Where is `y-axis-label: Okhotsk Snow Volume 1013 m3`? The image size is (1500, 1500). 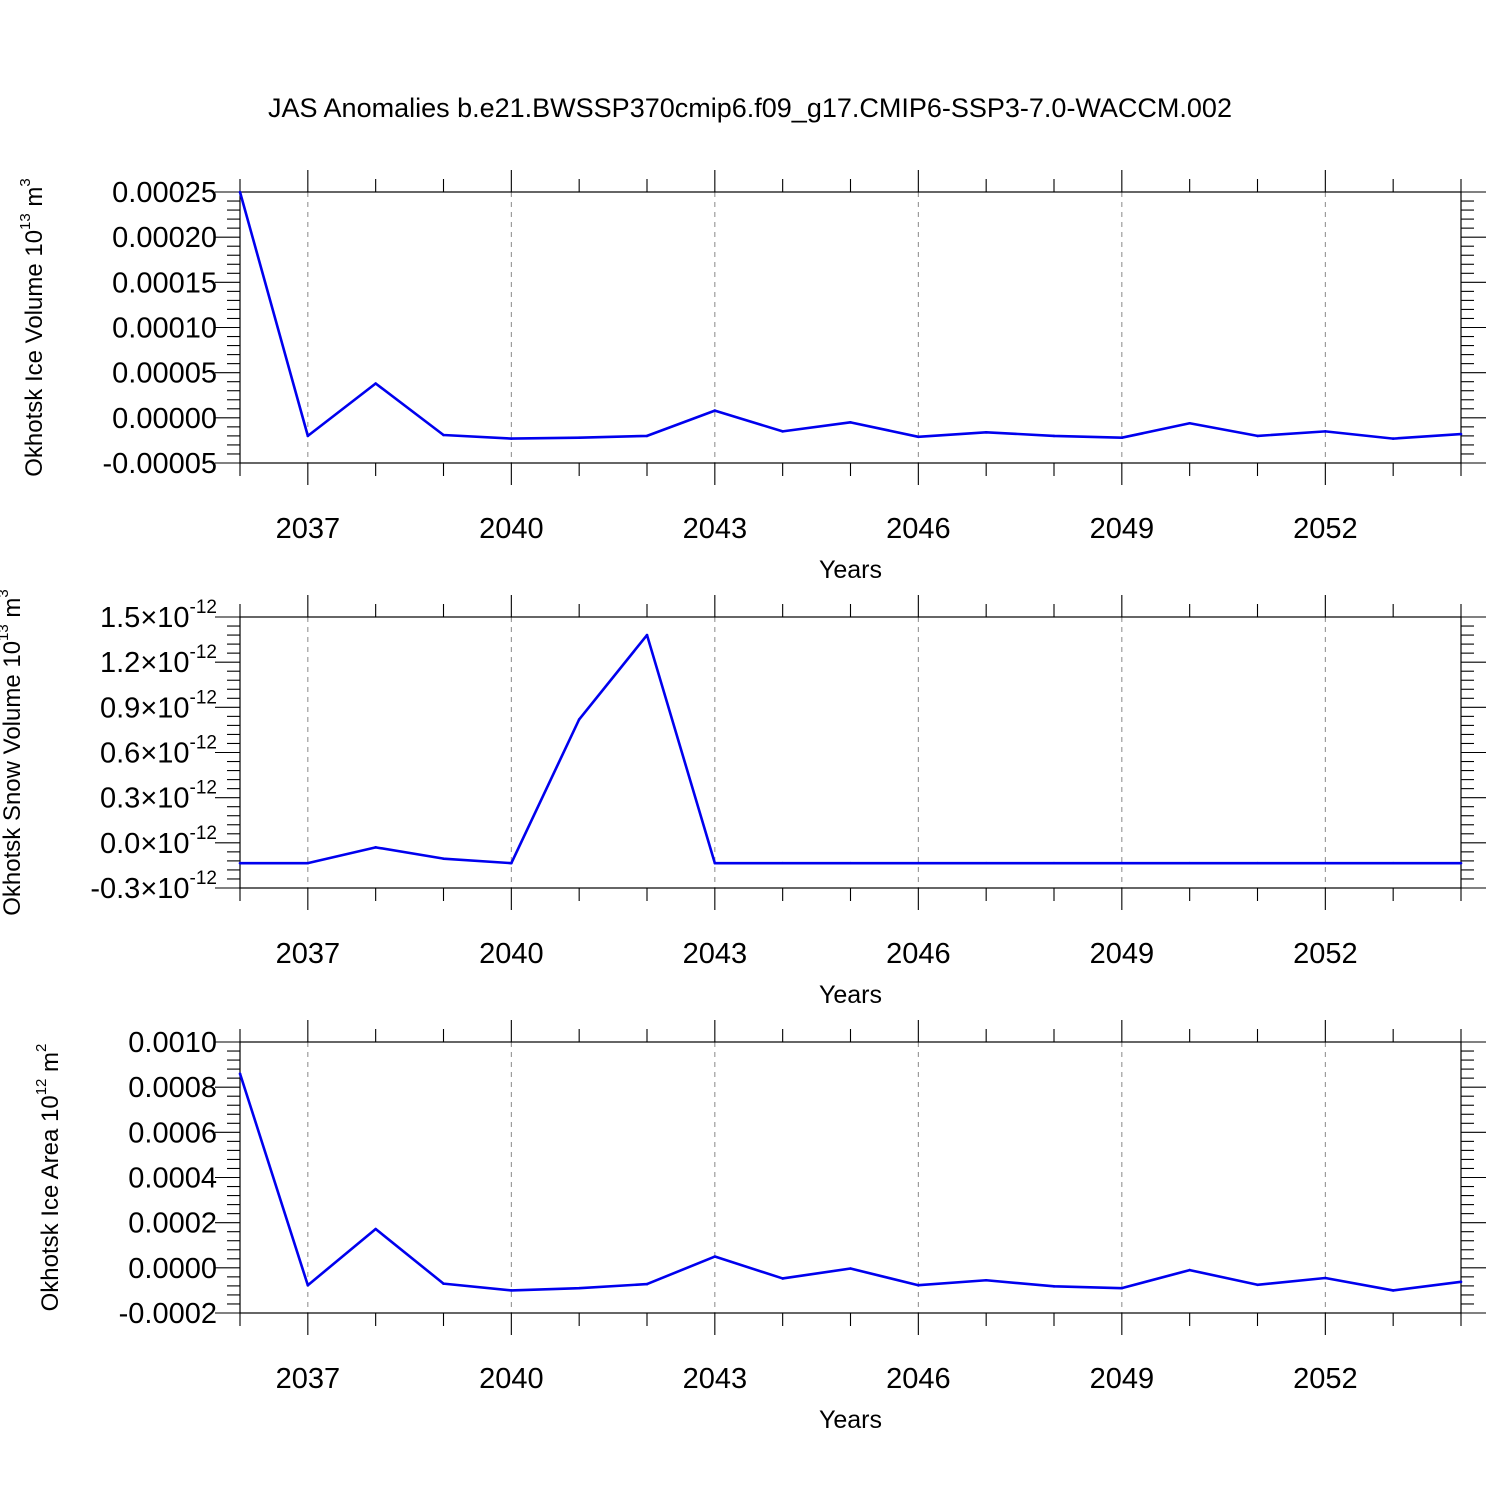
y-axis-label: Okhotsk Snow Volume 1013 m3 is located at coordinates (13, 752).